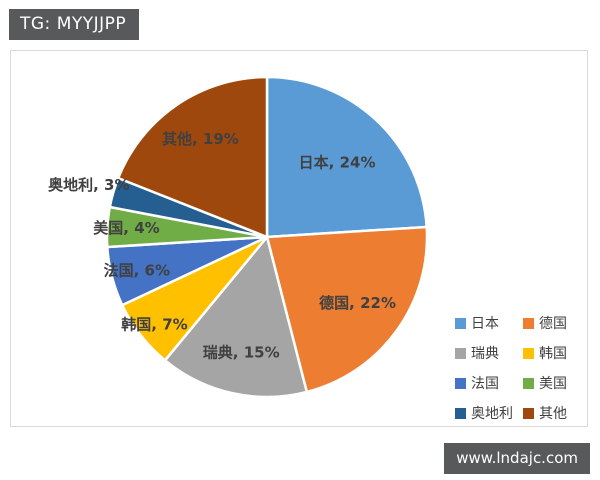 The image size is (600, 480). What do you see at coordinates (126, 228) in the screenshot?
I see `slice-label: 美国, 4%` at bounding box center [126, 228].